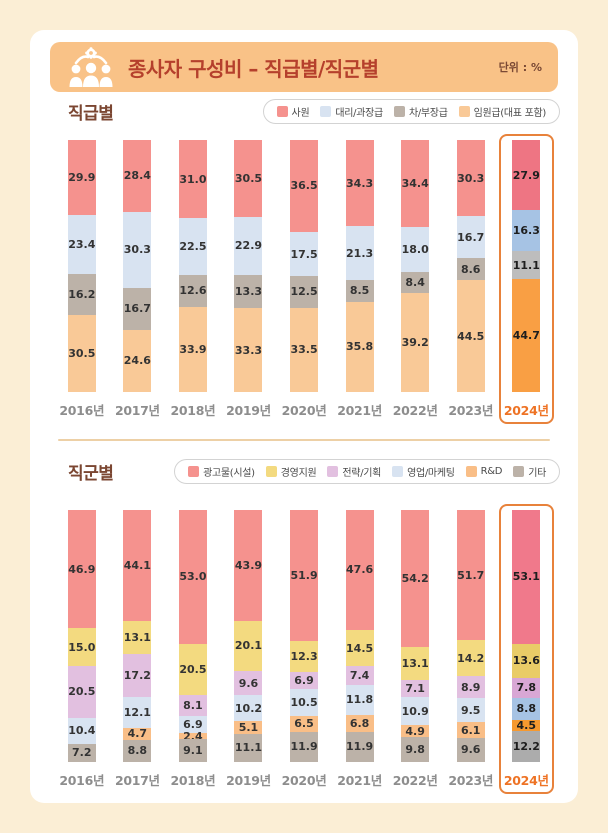  I want to click on bar-segment: 7.4, so click(359, 676).